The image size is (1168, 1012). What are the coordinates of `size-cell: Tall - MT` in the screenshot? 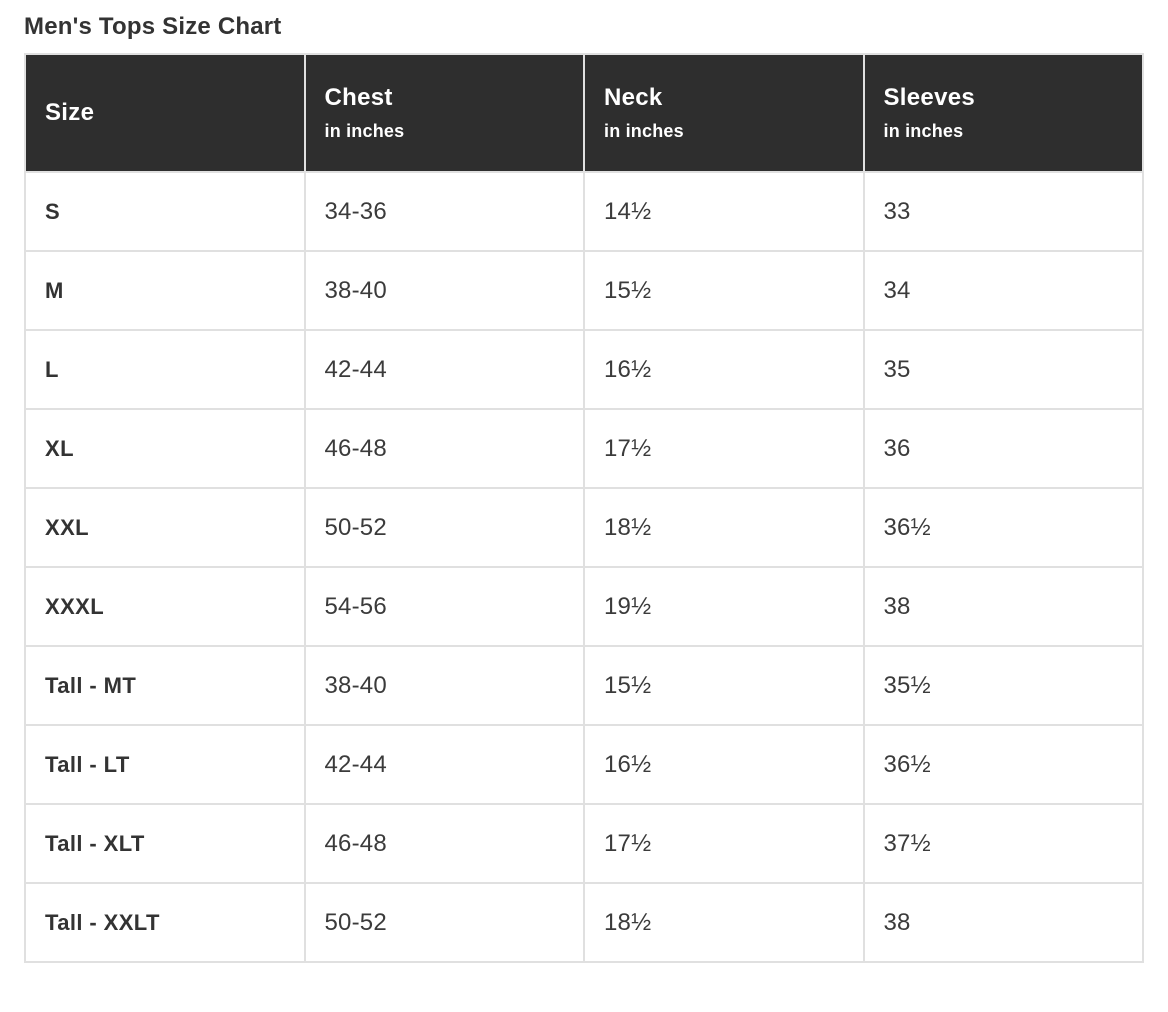 It's located at (165, 685).